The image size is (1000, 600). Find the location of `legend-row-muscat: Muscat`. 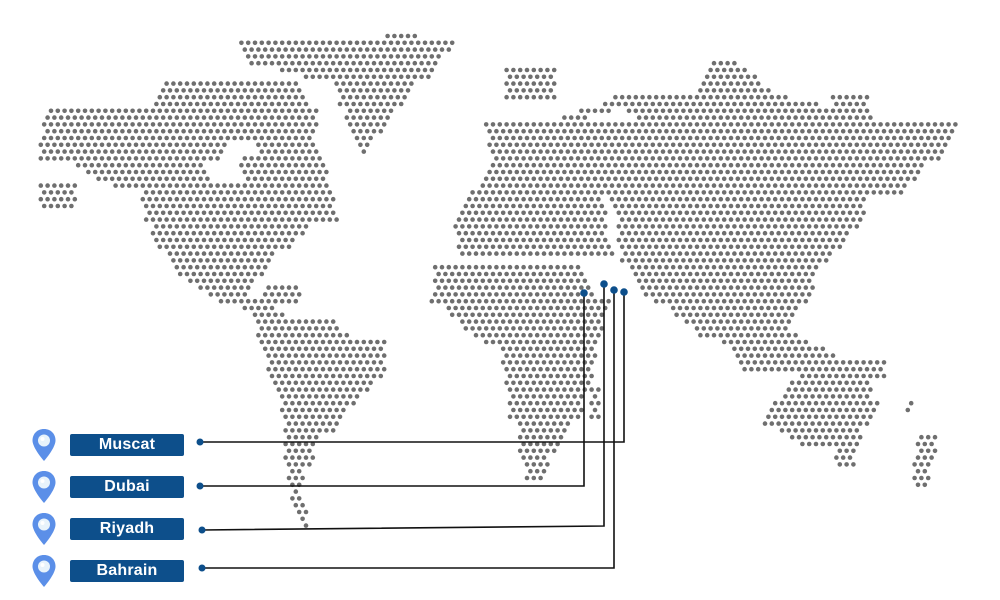

legend-row-muscat: Muscat is located at coordinates (110, 445).